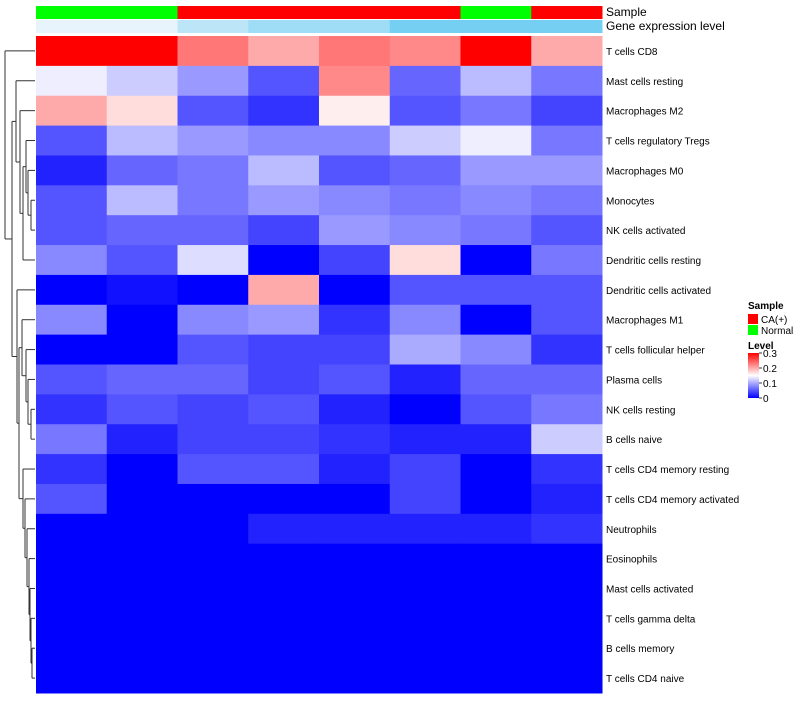  I want to click on legend-entry: CA(+), so click(774, 320).